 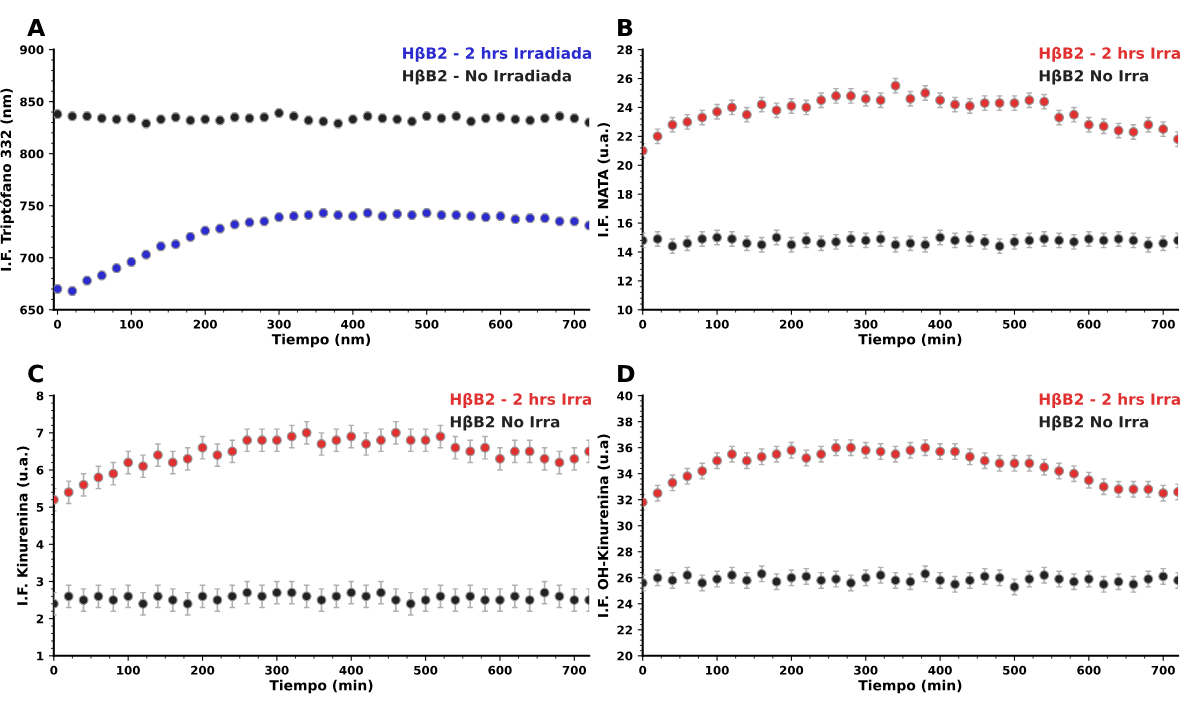 What do you see at coordinates (32, 102) in the screenshot?
I see `y-tick-label: 850` at bounding box center [32, 102].